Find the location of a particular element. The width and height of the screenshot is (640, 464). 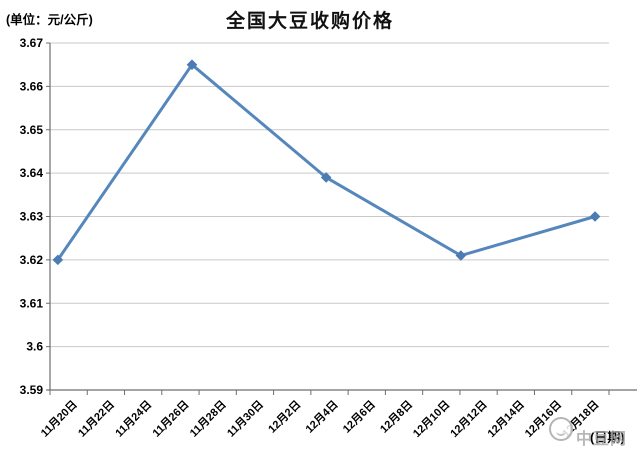

y-tick-label: 3.62 is located at coordinates (32, 260).